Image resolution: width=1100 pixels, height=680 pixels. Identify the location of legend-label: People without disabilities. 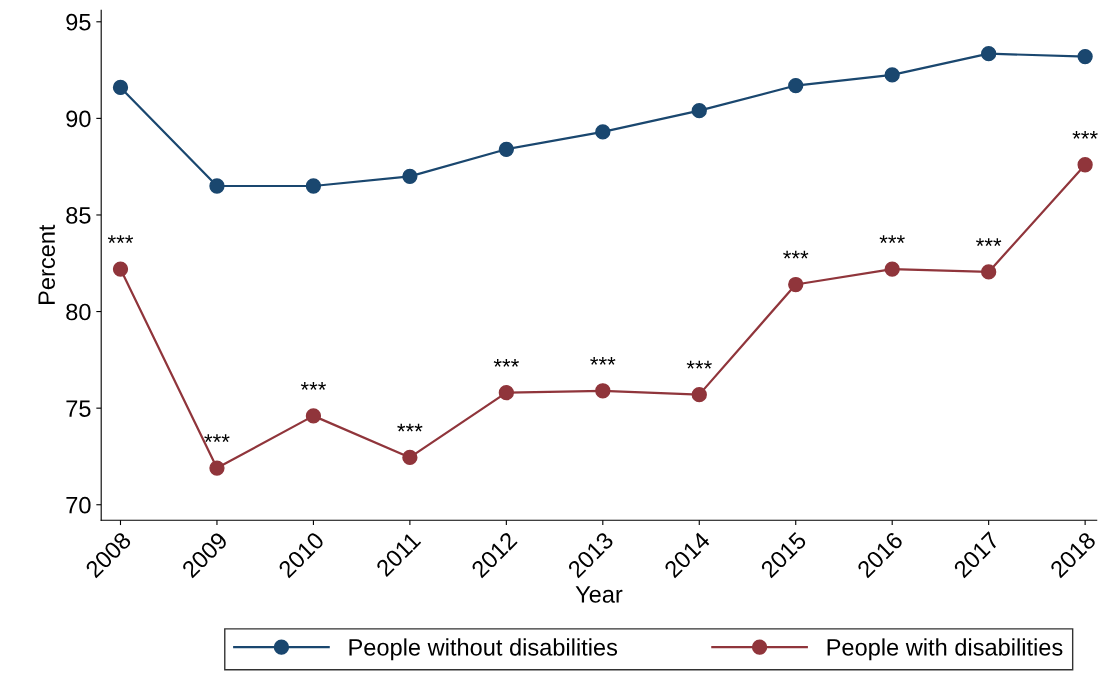
(483, 649).